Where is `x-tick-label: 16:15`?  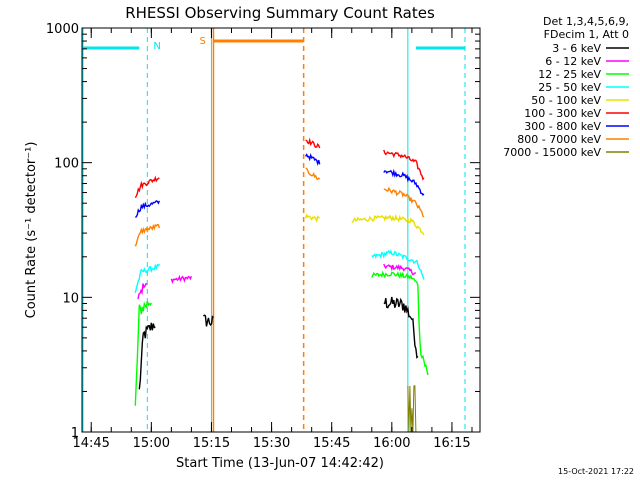 x-tick-label: 16:15 is located at coordinates (451, 443).